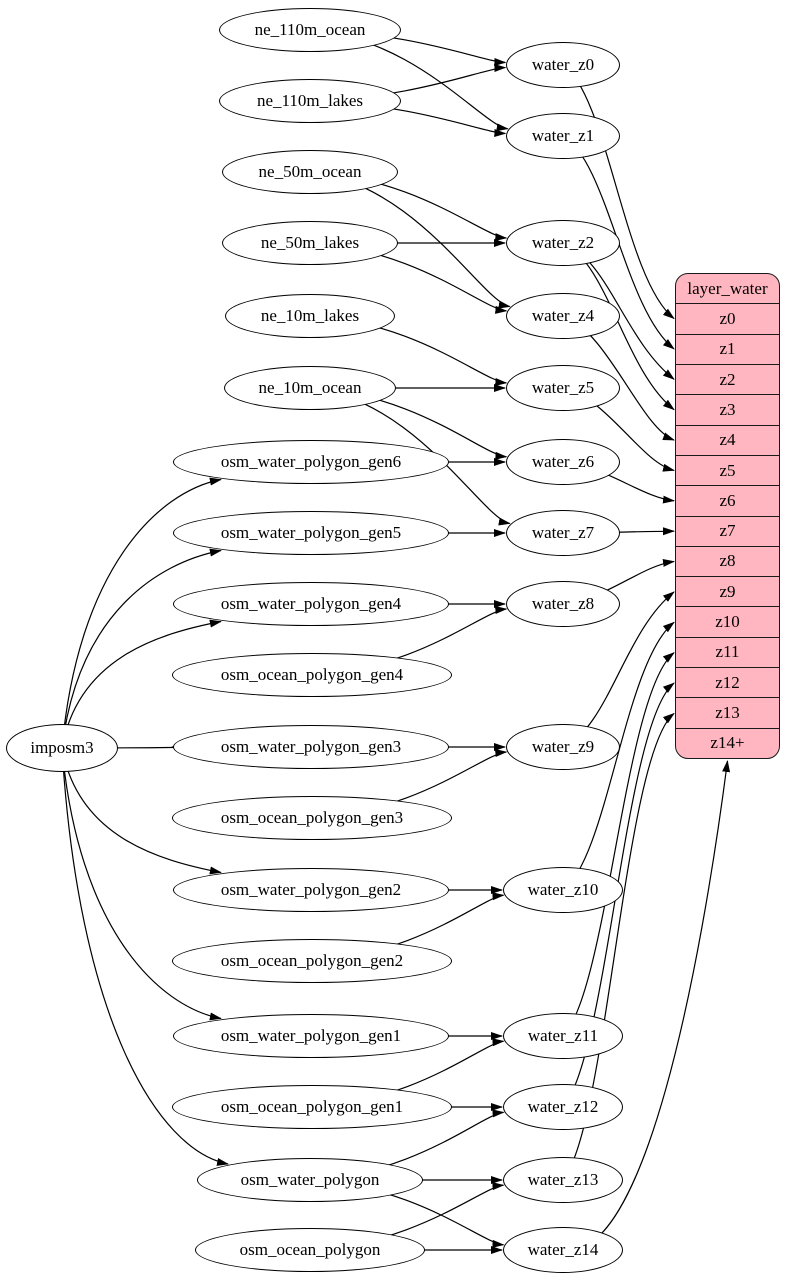 This screenshot has width=786, height=1283. I want to click on node-label: osm_ocean_polygon_gen3, so click(312, 817).